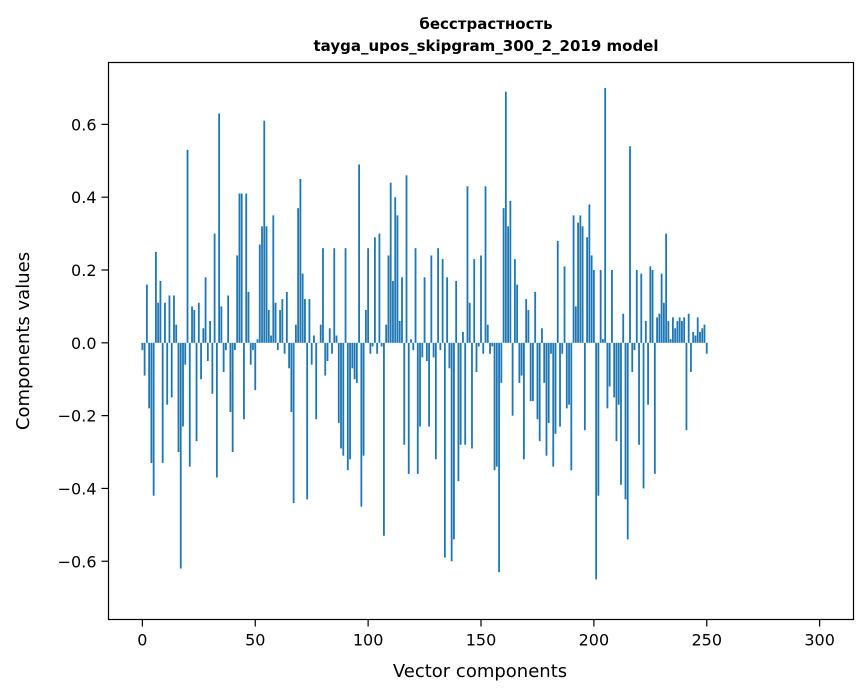 Image resolution: width=867 pixels, height=696 pixels. I want to click on y-tick-label: 0.4, so click(83, 197).